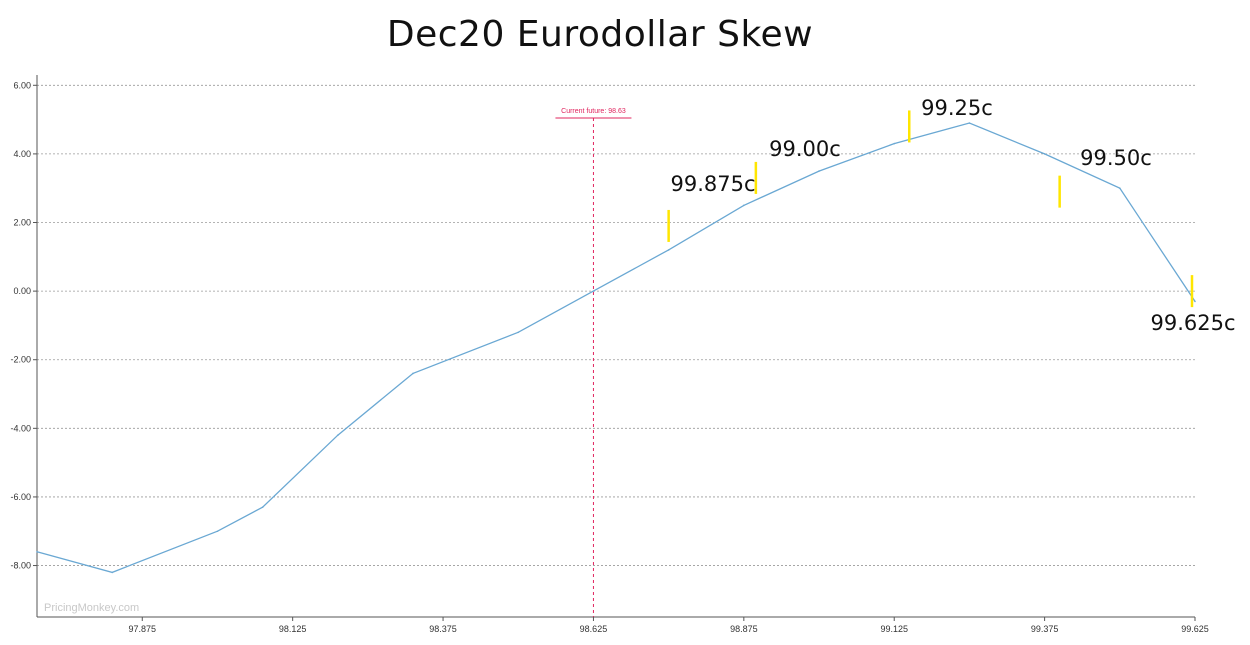  Describe the element at coordinates (443, 629) in the screenshot. I see `x-tick-label: 98.375` at that location.